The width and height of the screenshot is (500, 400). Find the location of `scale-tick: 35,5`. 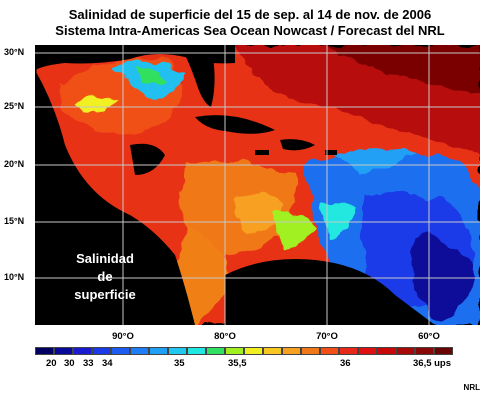

scale-tick: 35,5 is located at coordinates (237, 363).